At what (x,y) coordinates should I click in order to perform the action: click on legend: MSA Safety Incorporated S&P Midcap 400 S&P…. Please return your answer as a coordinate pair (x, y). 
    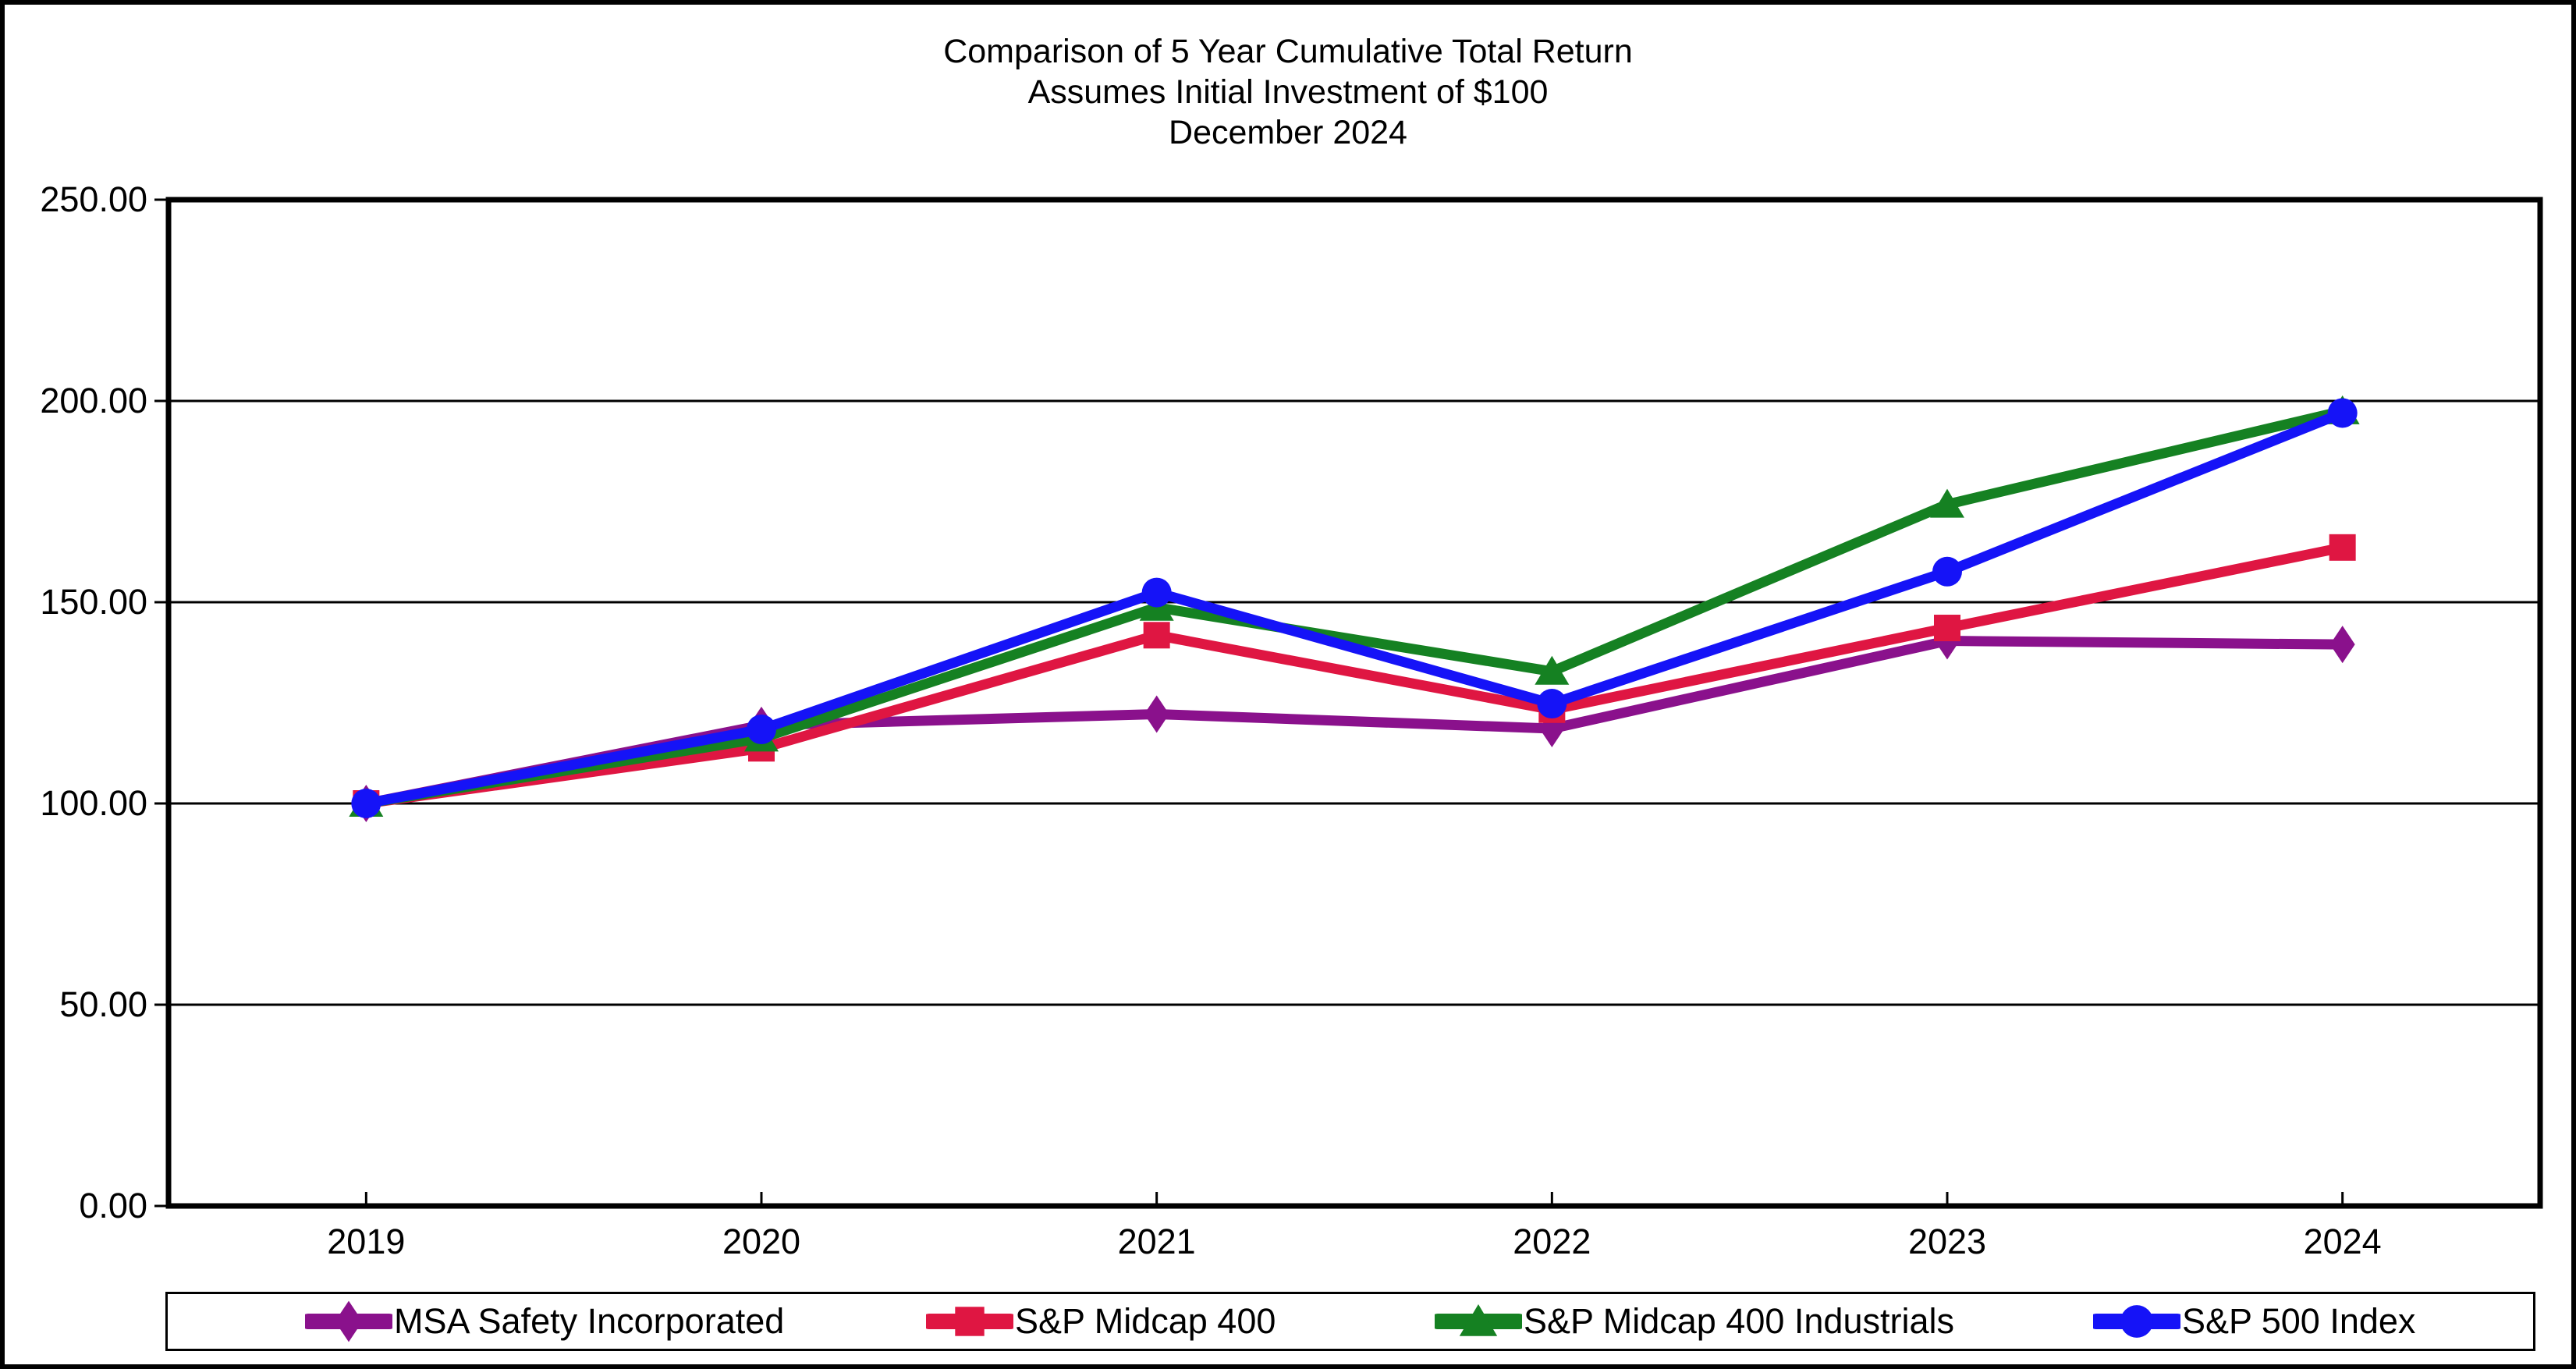
    Looking at the image, I should click on (1350, 1321).